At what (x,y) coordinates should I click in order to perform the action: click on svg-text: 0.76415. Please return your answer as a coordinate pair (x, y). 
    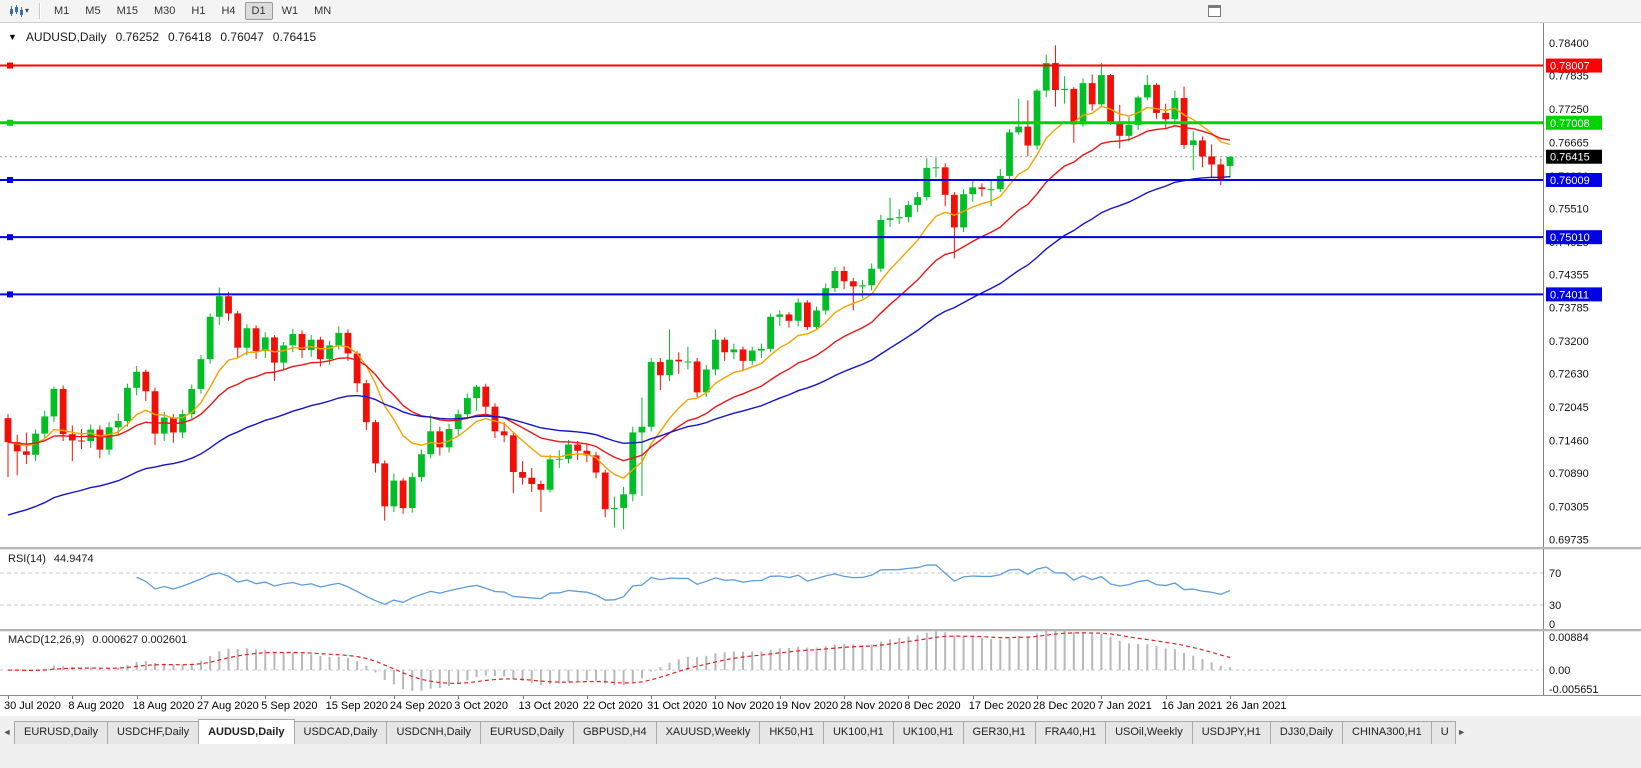
    Looking at the image, I should click on (1570, 158).